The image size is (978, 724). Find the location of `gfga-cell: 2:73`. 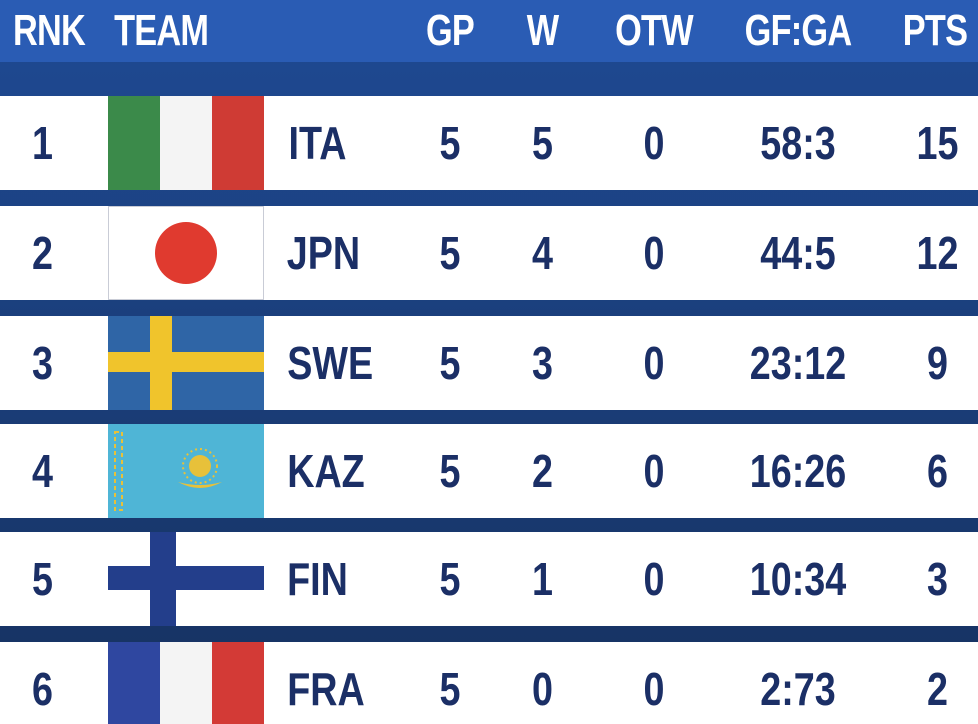

gfga-cell: 2:73 is located at coordinates (798, 689).